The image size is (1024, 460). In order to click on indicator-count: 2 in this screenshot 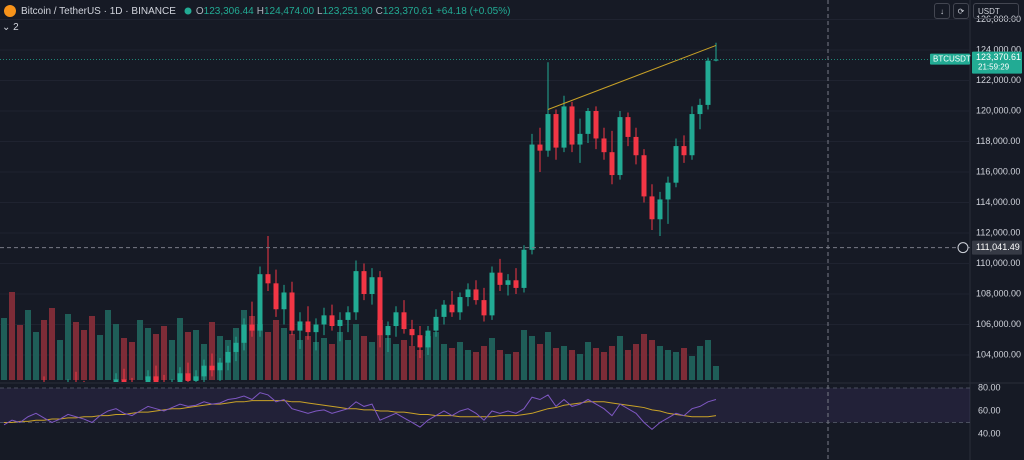, I will do `click(16, 27)`.